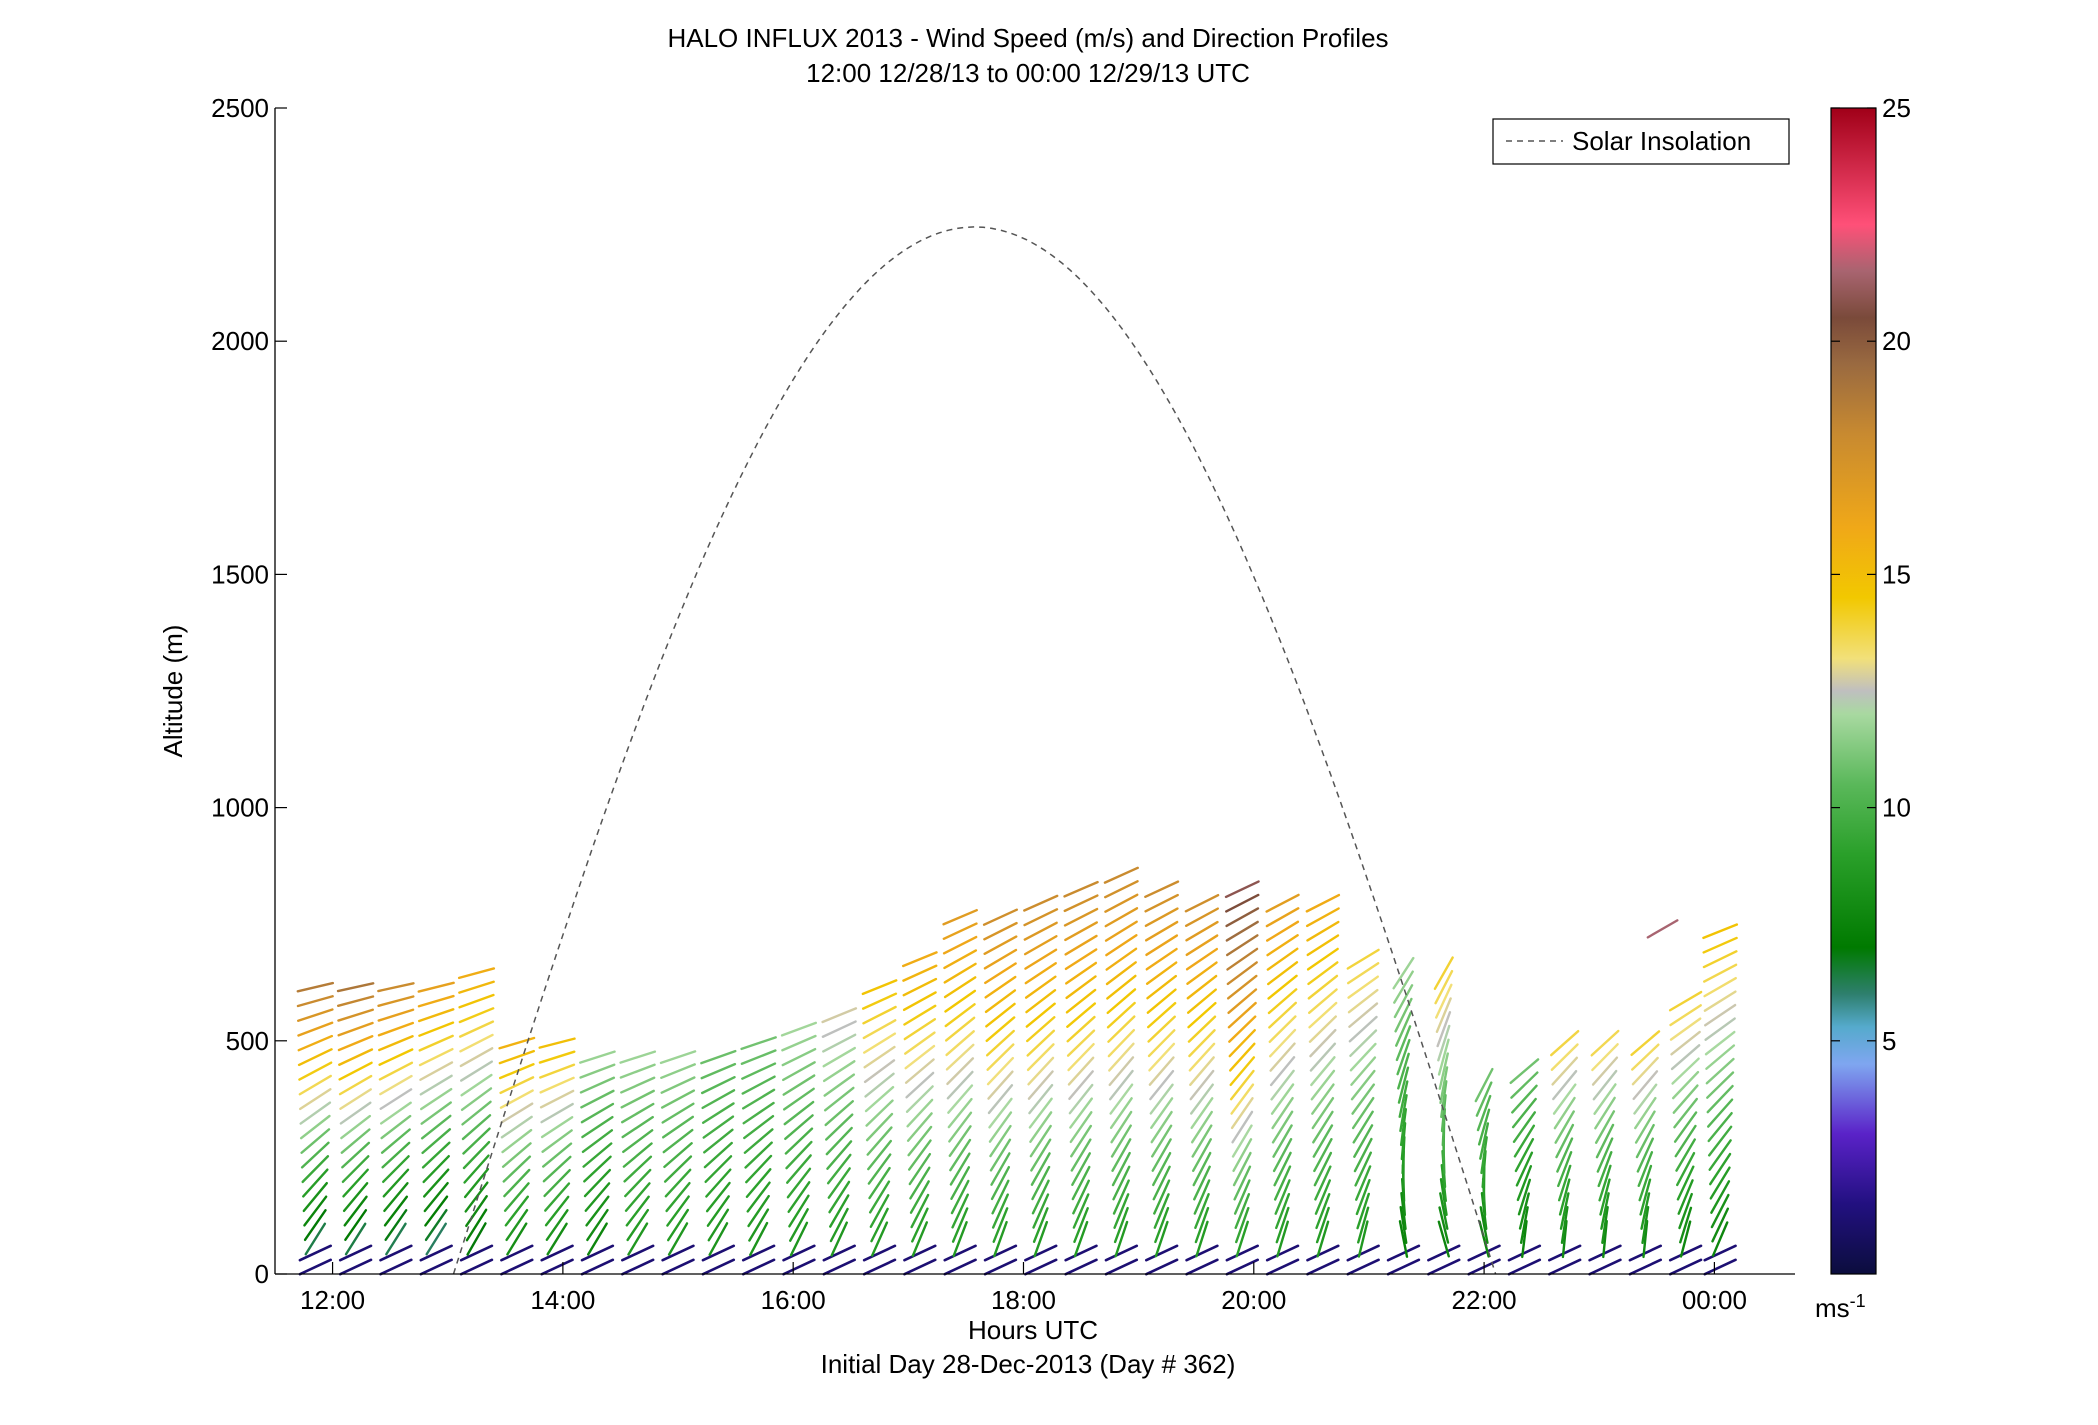  Describe the element at coordinates (240, 574) in the screenshot. I see `y-tick-label: 1500` at that location.